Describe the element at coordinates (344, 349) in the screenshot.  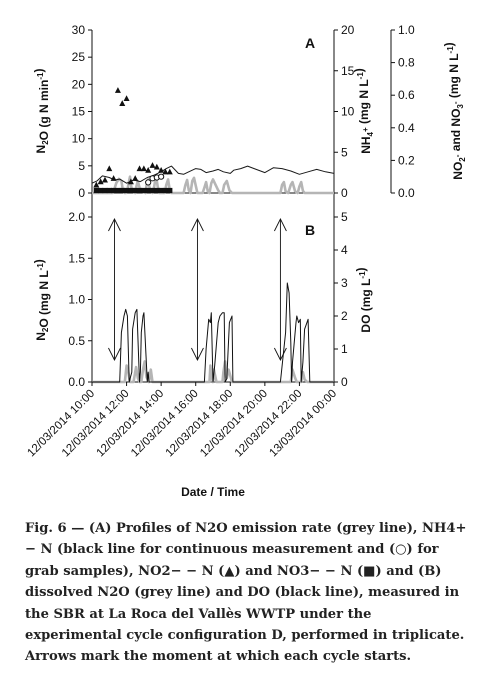
I see `panel-b-right-tick-label: 1` at that location.